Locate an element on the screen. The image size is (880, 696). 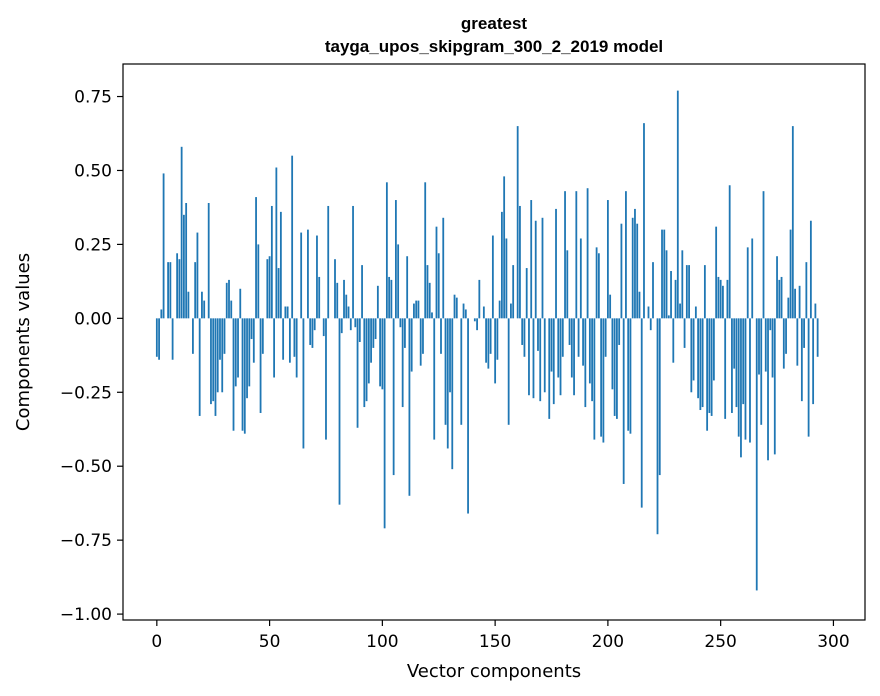
x-tick-label: 0 is located at coordinates (156, 642).